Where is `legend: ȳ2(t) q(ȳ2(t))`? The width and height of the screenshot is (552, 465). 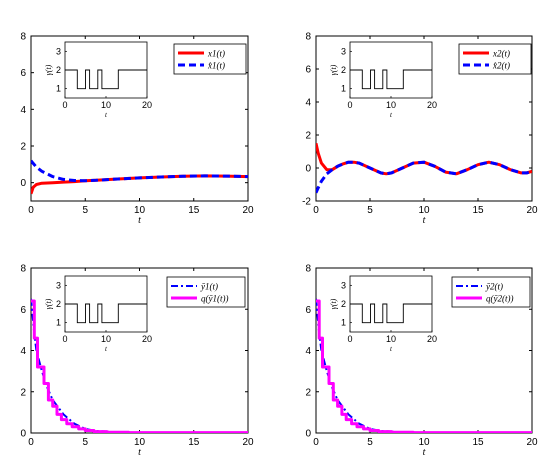
legend: ȳ2(t) q(ȳ2(t)) is located at coordinates (491, 292).